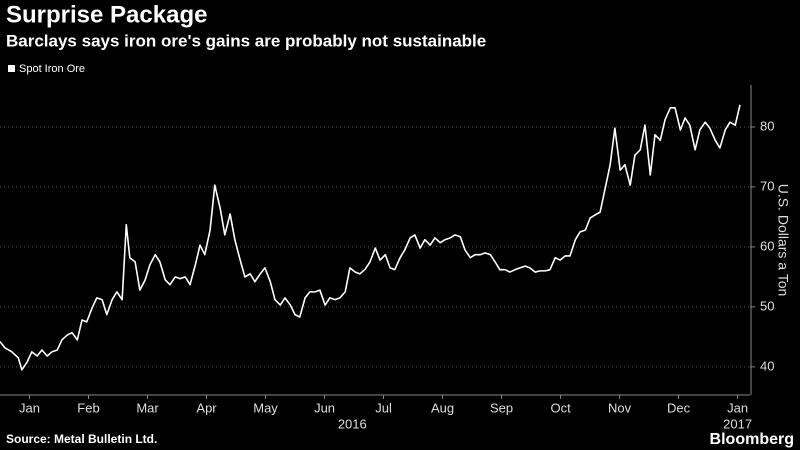  Describe the element at coordinates (767, 185) in the screenshot. I see `y-tick-label: 70` at that location.